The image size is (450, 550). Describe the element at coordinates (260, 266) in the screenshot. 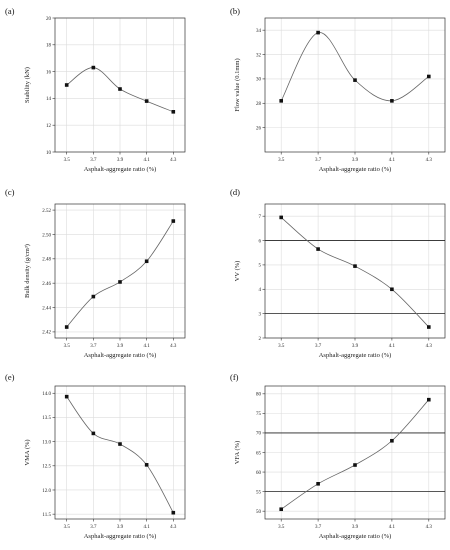

I see `y-tick-label: 5` at that location.